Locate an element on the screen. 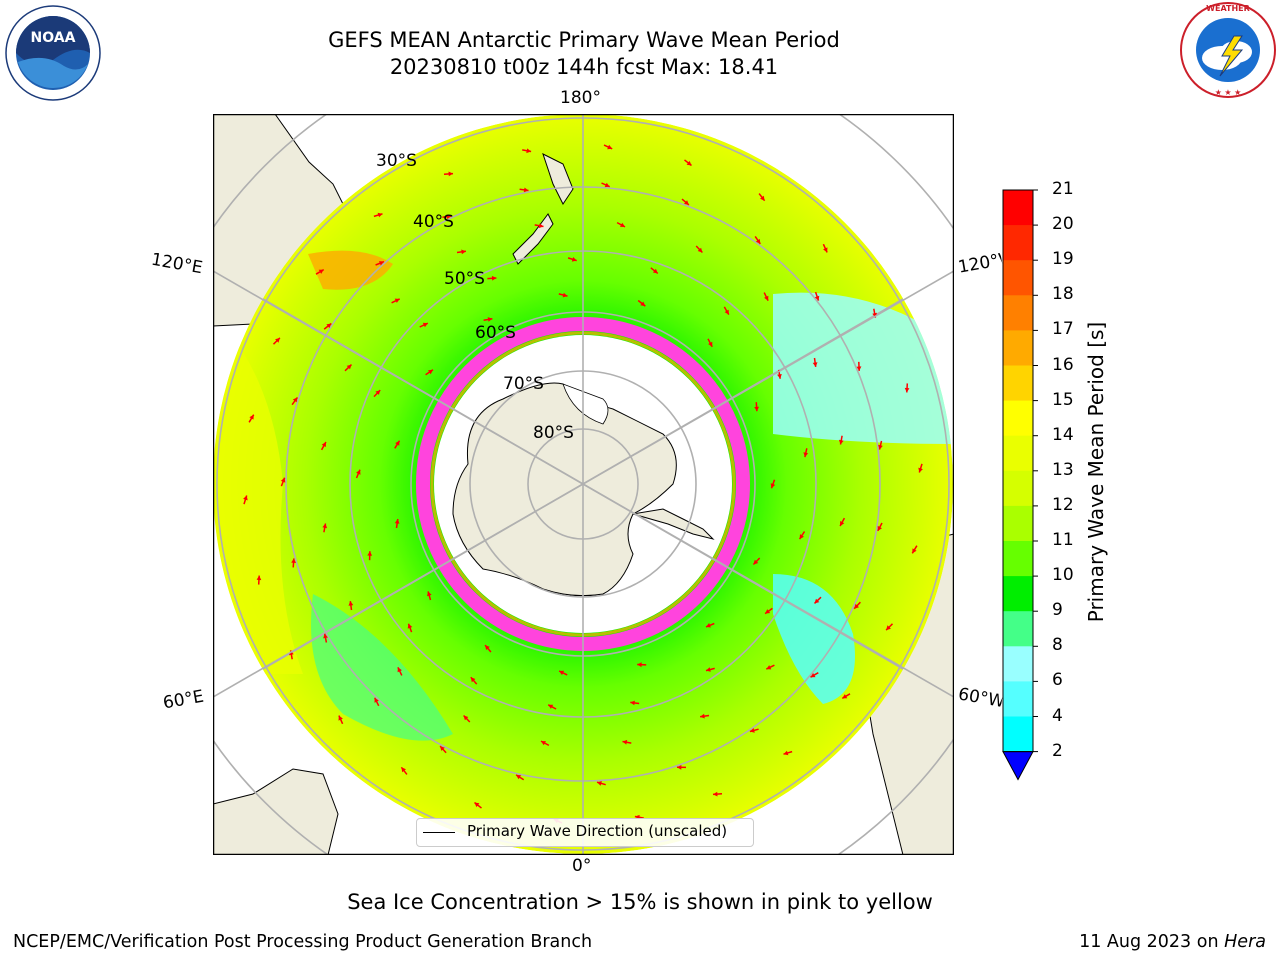  noaa-logo: NOAA is located at coordinates (53, 53).